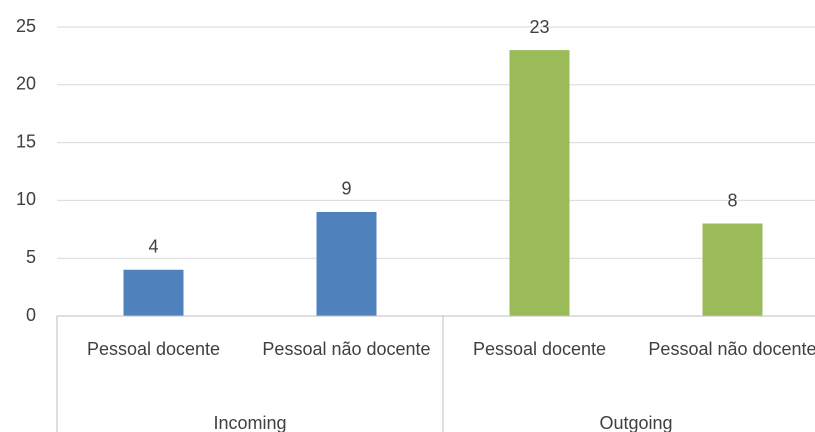 The height and width of the screenshot is (432, 815). What do you see at coordinates (732, 200) in the screenshot?
I see `data-label: 8` at bounding box center [732, 200].